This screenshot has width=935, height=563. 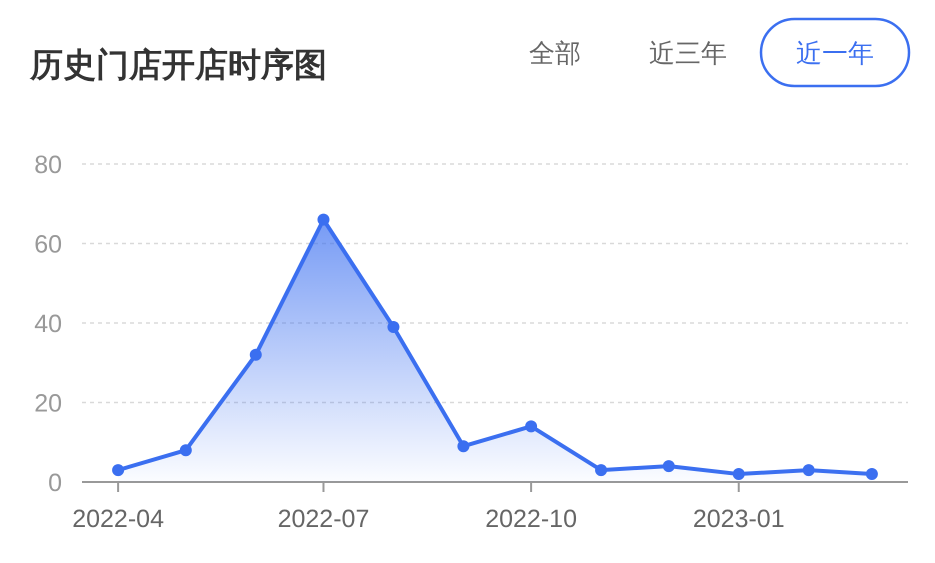 What do you see at coordinates (324, 519) in the screenshot?
I see `x-tick-label: 2022-07` at bounding box center [324, 519].